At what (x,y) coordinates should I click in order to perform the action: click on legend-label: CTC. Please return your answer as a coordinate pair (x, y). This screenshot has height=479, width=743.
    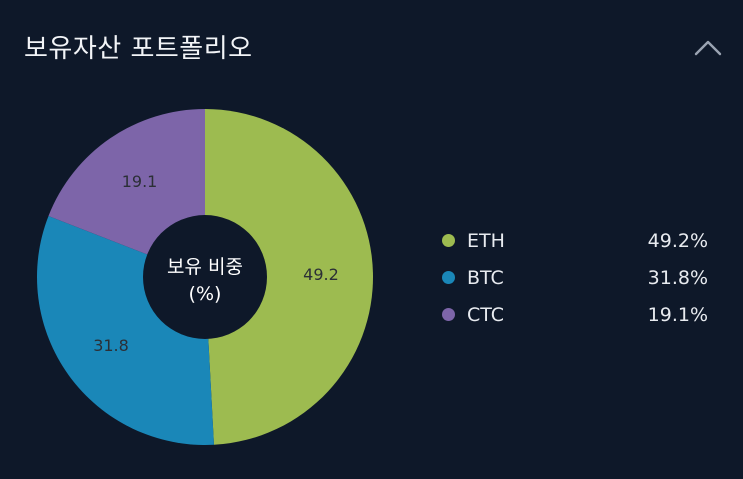
    Looking at the image, I should click on (486, 314).